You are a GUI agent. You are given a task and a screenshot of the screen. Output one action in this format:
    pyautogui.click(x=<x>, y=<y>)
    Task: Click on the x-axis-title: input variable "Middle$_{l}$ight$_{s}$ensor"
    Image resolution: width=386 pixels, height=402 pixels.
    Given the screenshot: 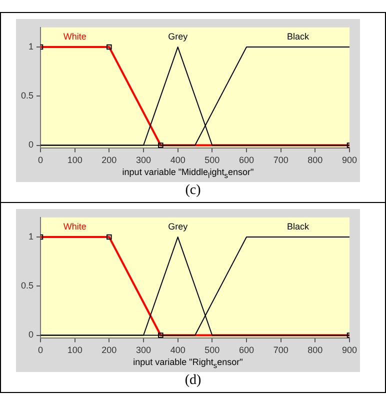 What is the action you would take?
    pyautogui.click(x=188, y=174)
    